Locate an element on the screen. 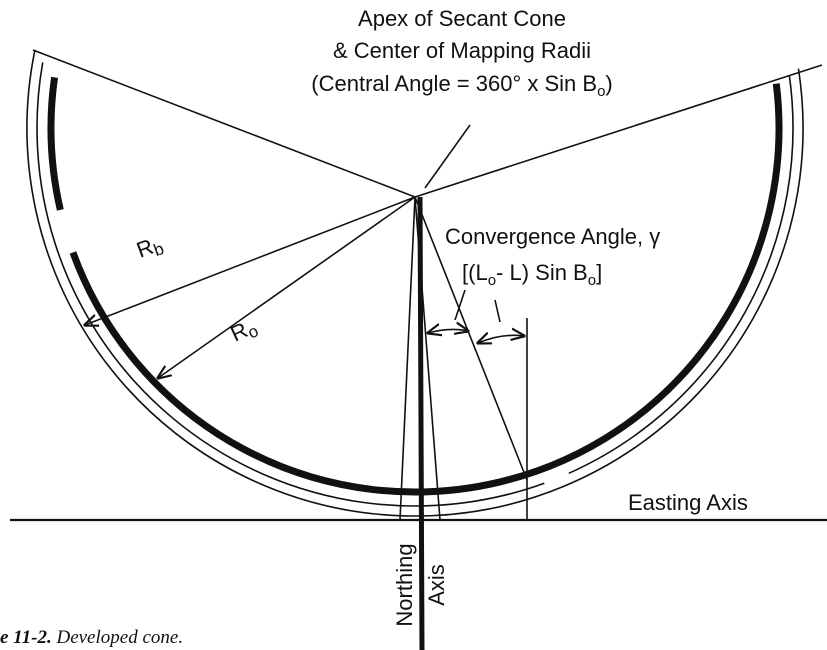  arc is located at coordinates (55, 143).